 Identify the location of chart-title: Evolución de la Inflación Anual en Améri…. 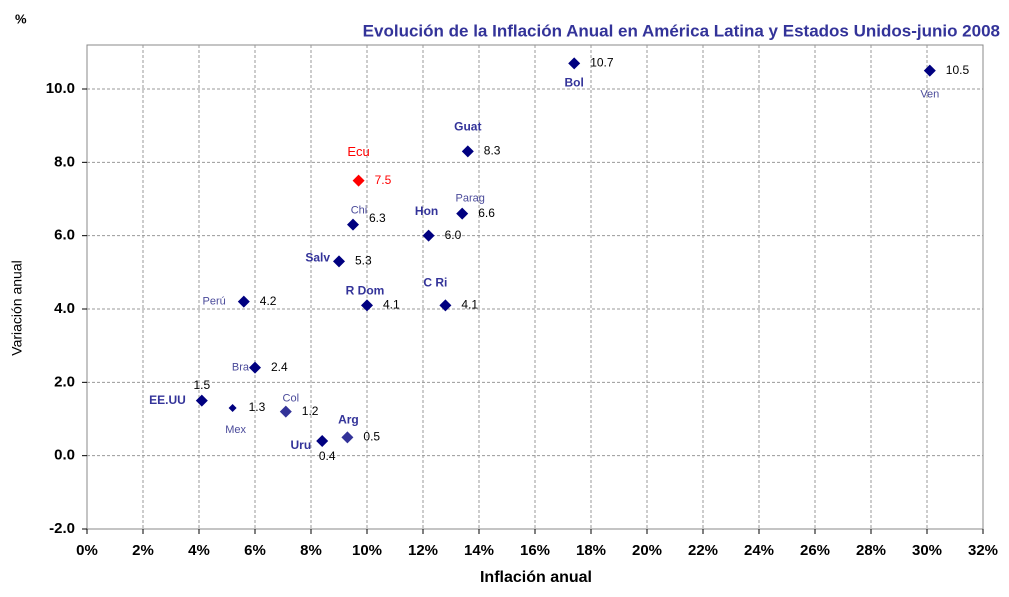
(681, 30).